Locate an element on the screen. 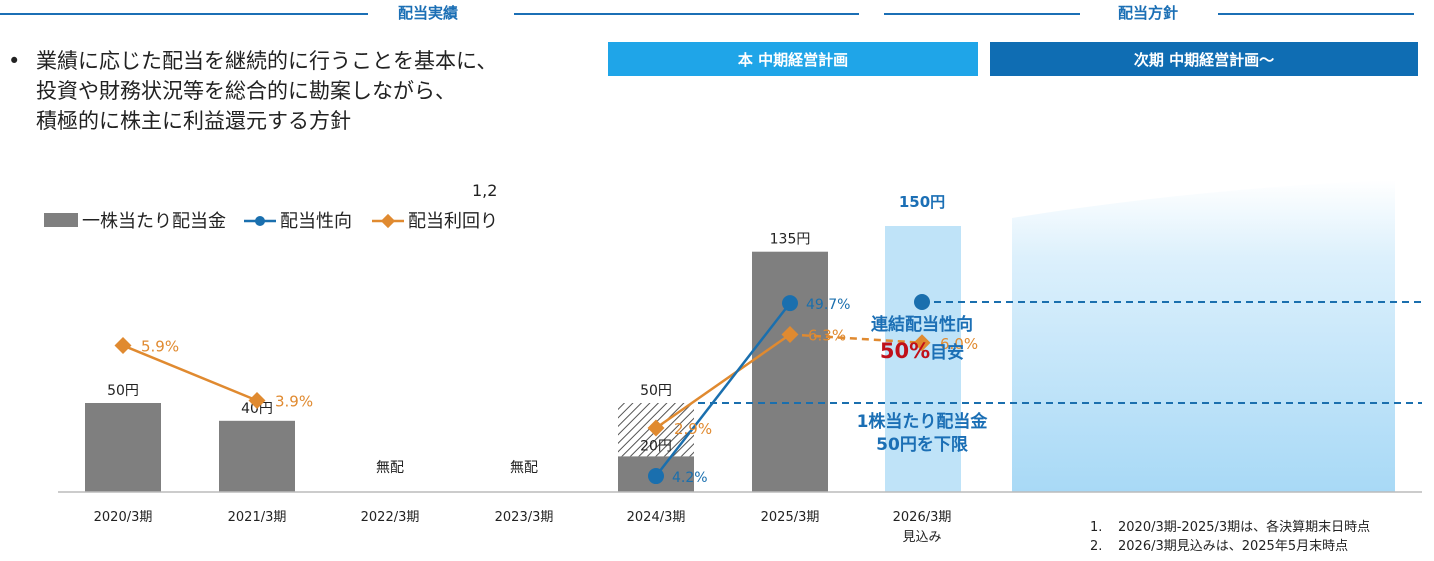  bullet-line-3: 積極的に株主に利益還元する方針 is located at coordinates (193, 121).